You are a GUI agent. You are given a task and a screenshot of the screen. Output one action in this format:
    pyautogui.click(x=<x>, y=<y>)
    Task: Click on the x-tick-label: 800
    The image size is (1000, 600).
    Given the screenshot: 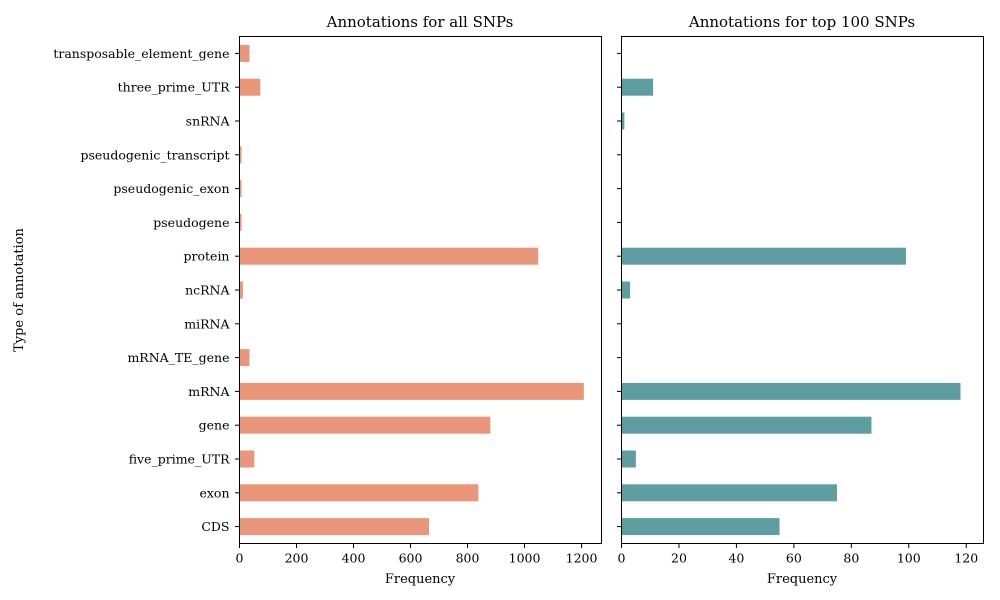 What is the action you would take?
    pyautogui.click(x=468, y=558)
    